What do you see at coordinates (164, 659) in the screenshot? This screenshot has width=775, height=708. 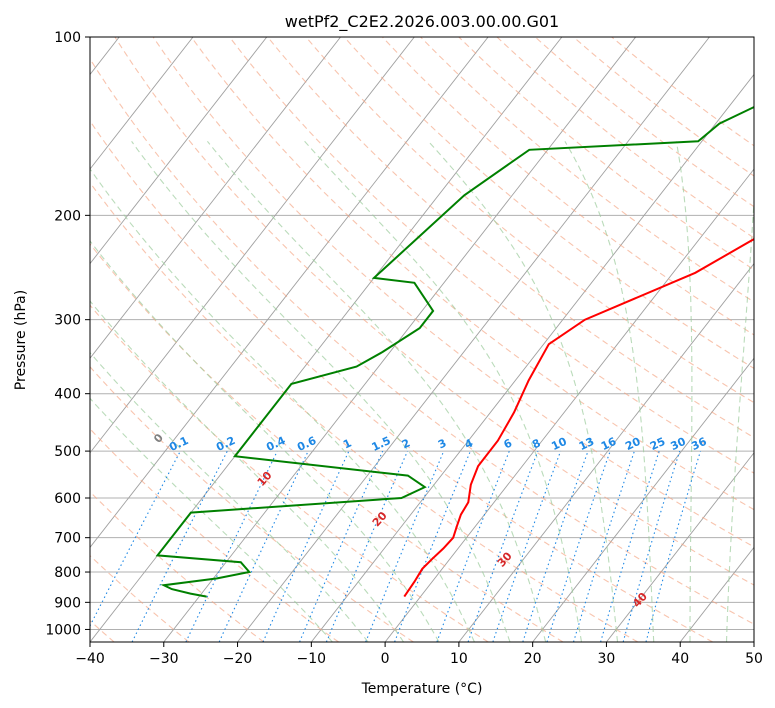 I see `x-tick-label: −30` at bounding box center [164, 659].